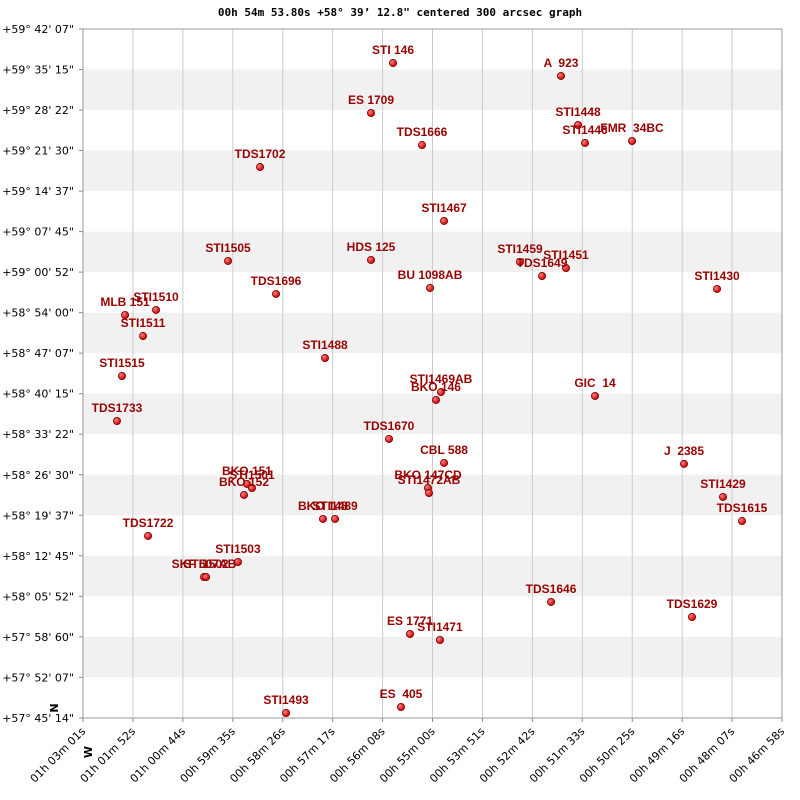 This screenshot has height=800, width=800. I want to click on y-tick-label: +59° 00' 52", so click(38, 272).